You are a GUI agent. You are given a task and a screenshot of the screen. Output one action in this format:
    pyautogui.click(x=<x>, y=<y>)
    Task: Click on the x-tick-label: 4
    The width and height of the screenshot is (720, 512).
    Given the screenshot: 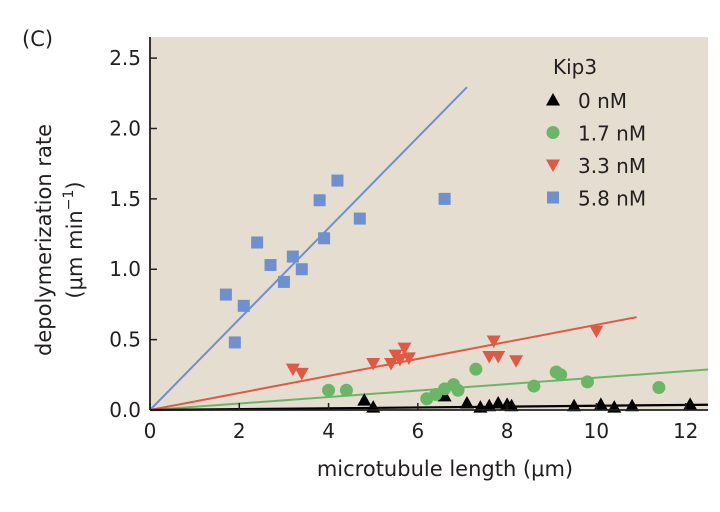 What is the action you would take?
    pyautogui.click(x=328, y=431)
    